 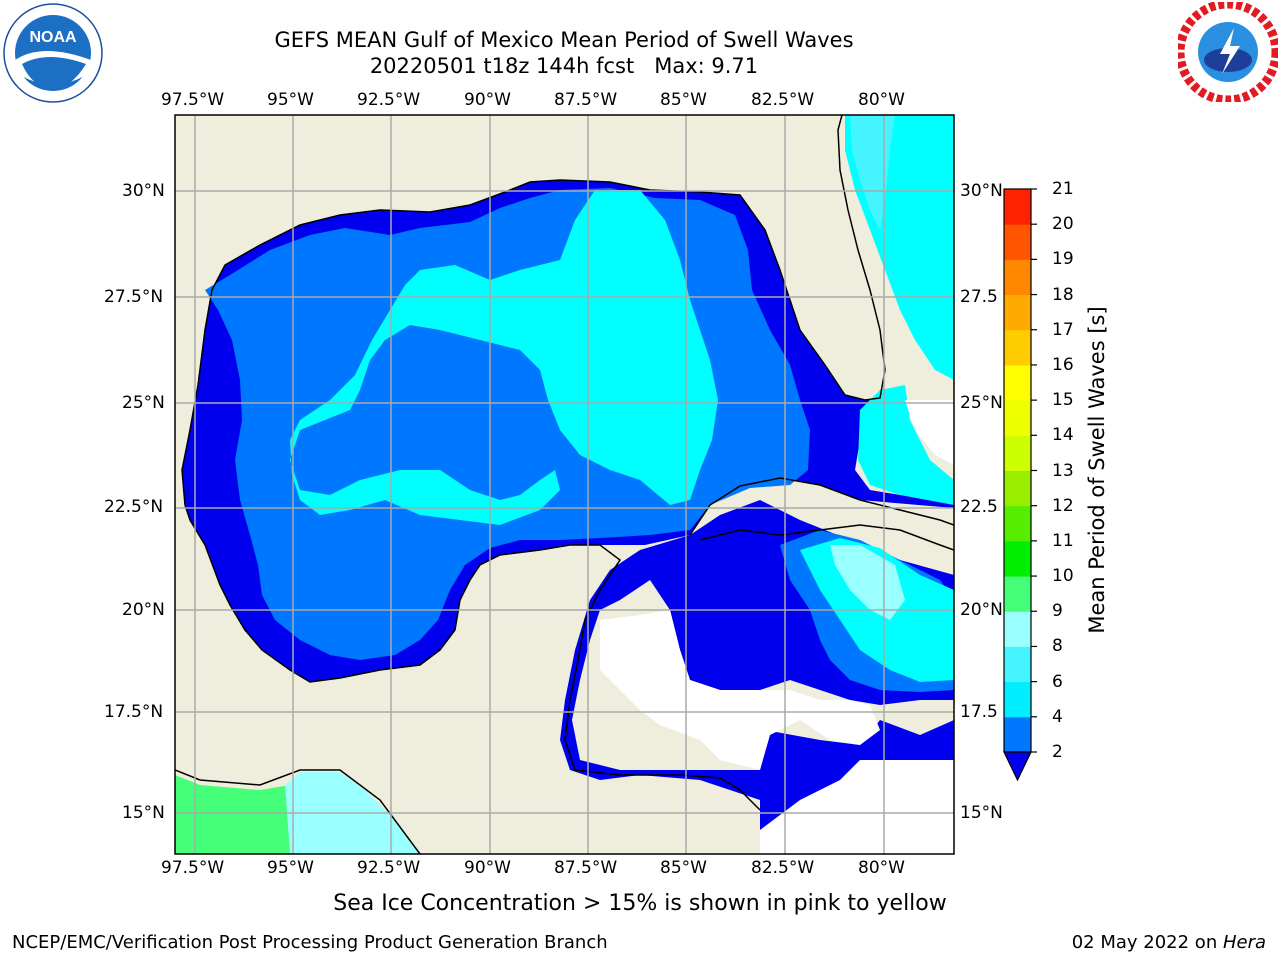 I want to click on colorbar-tick-label: 8, so click(x=1057, y=646).